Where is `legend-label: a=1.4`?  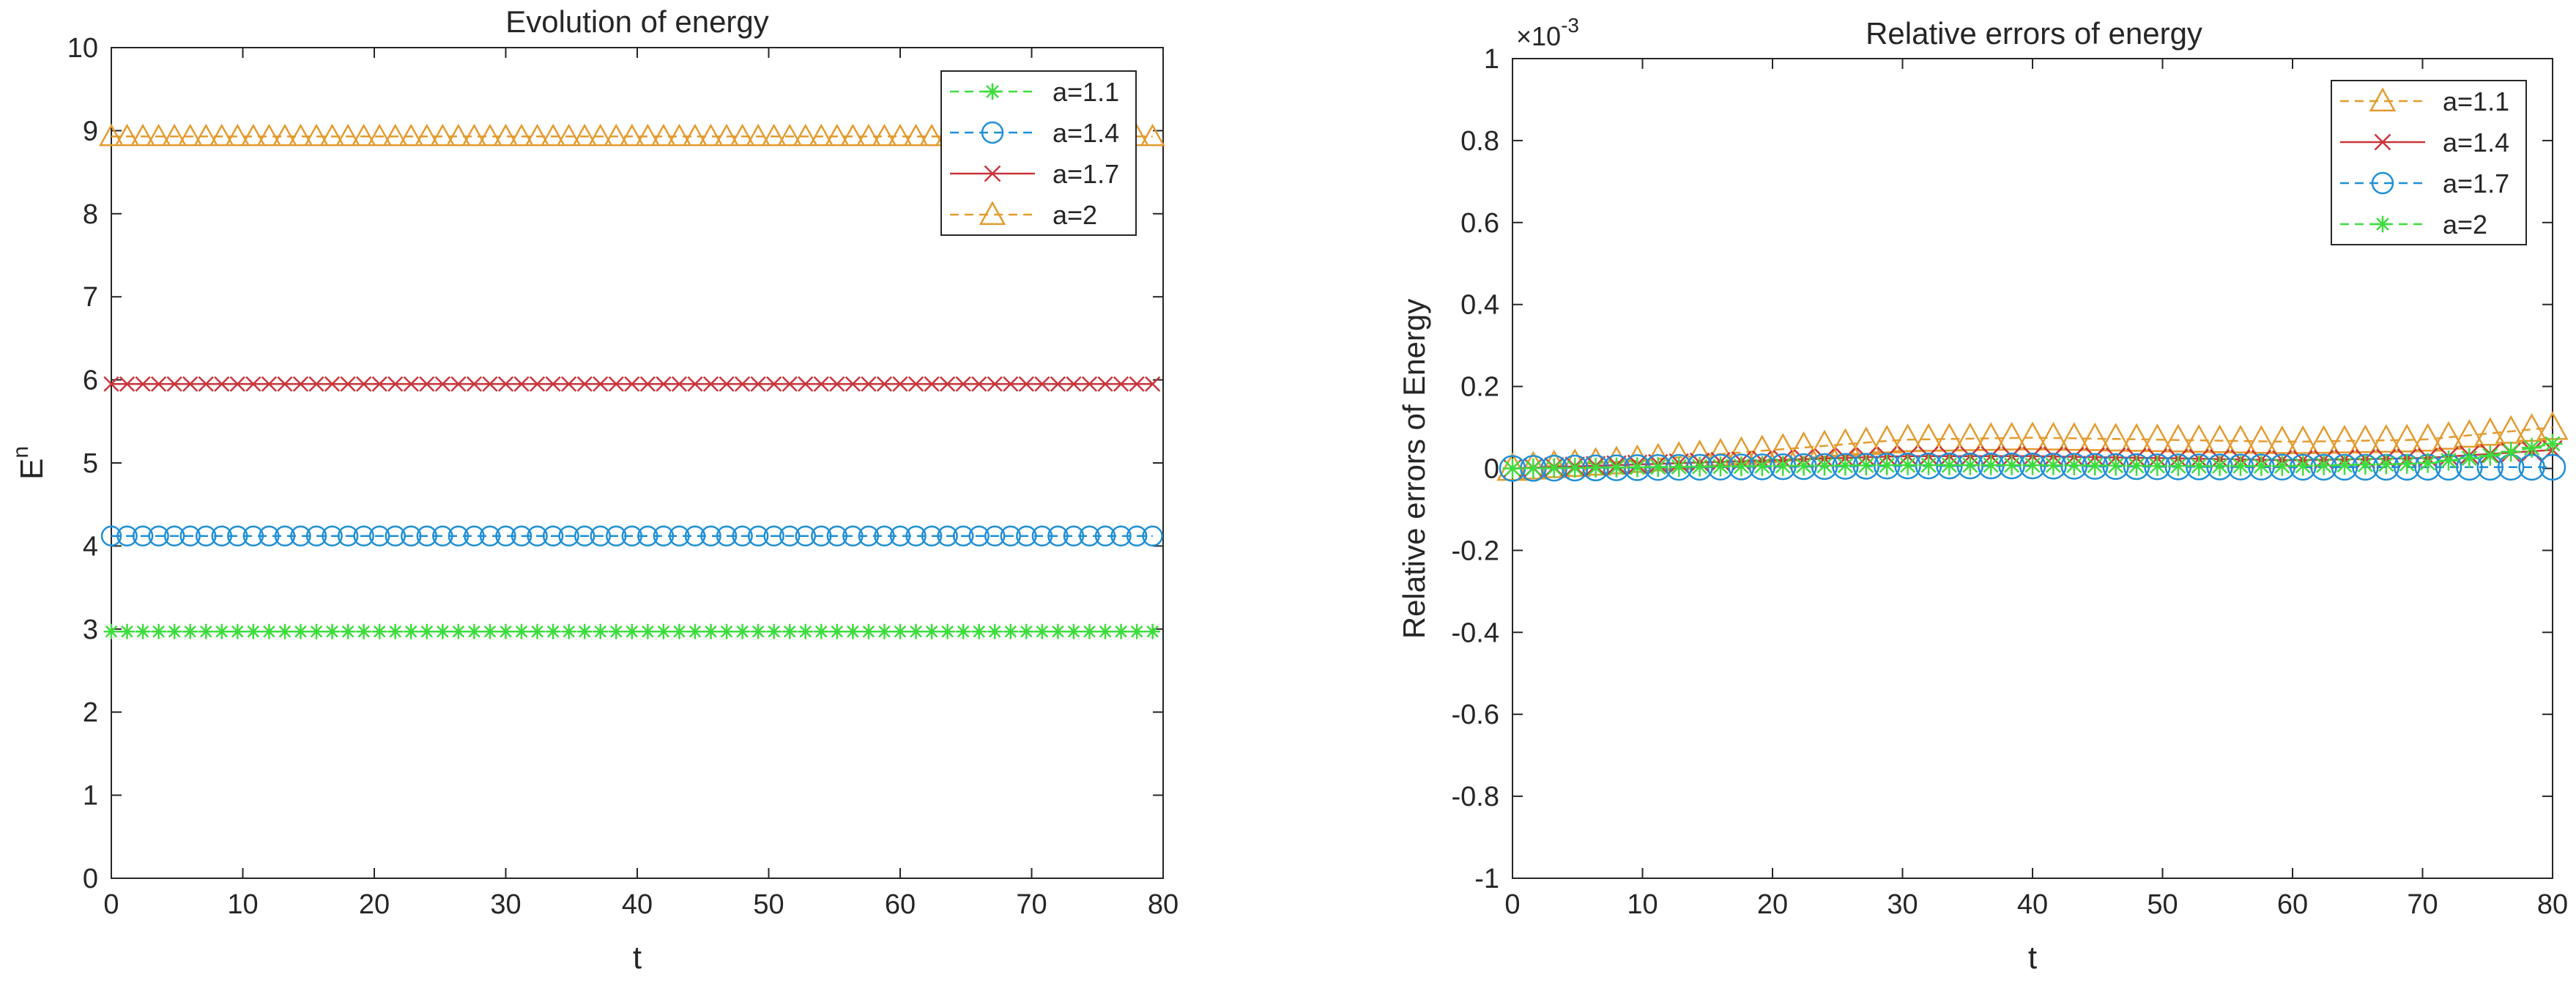 legend-label: a=1.4 is located at coordinates (2476, 142).